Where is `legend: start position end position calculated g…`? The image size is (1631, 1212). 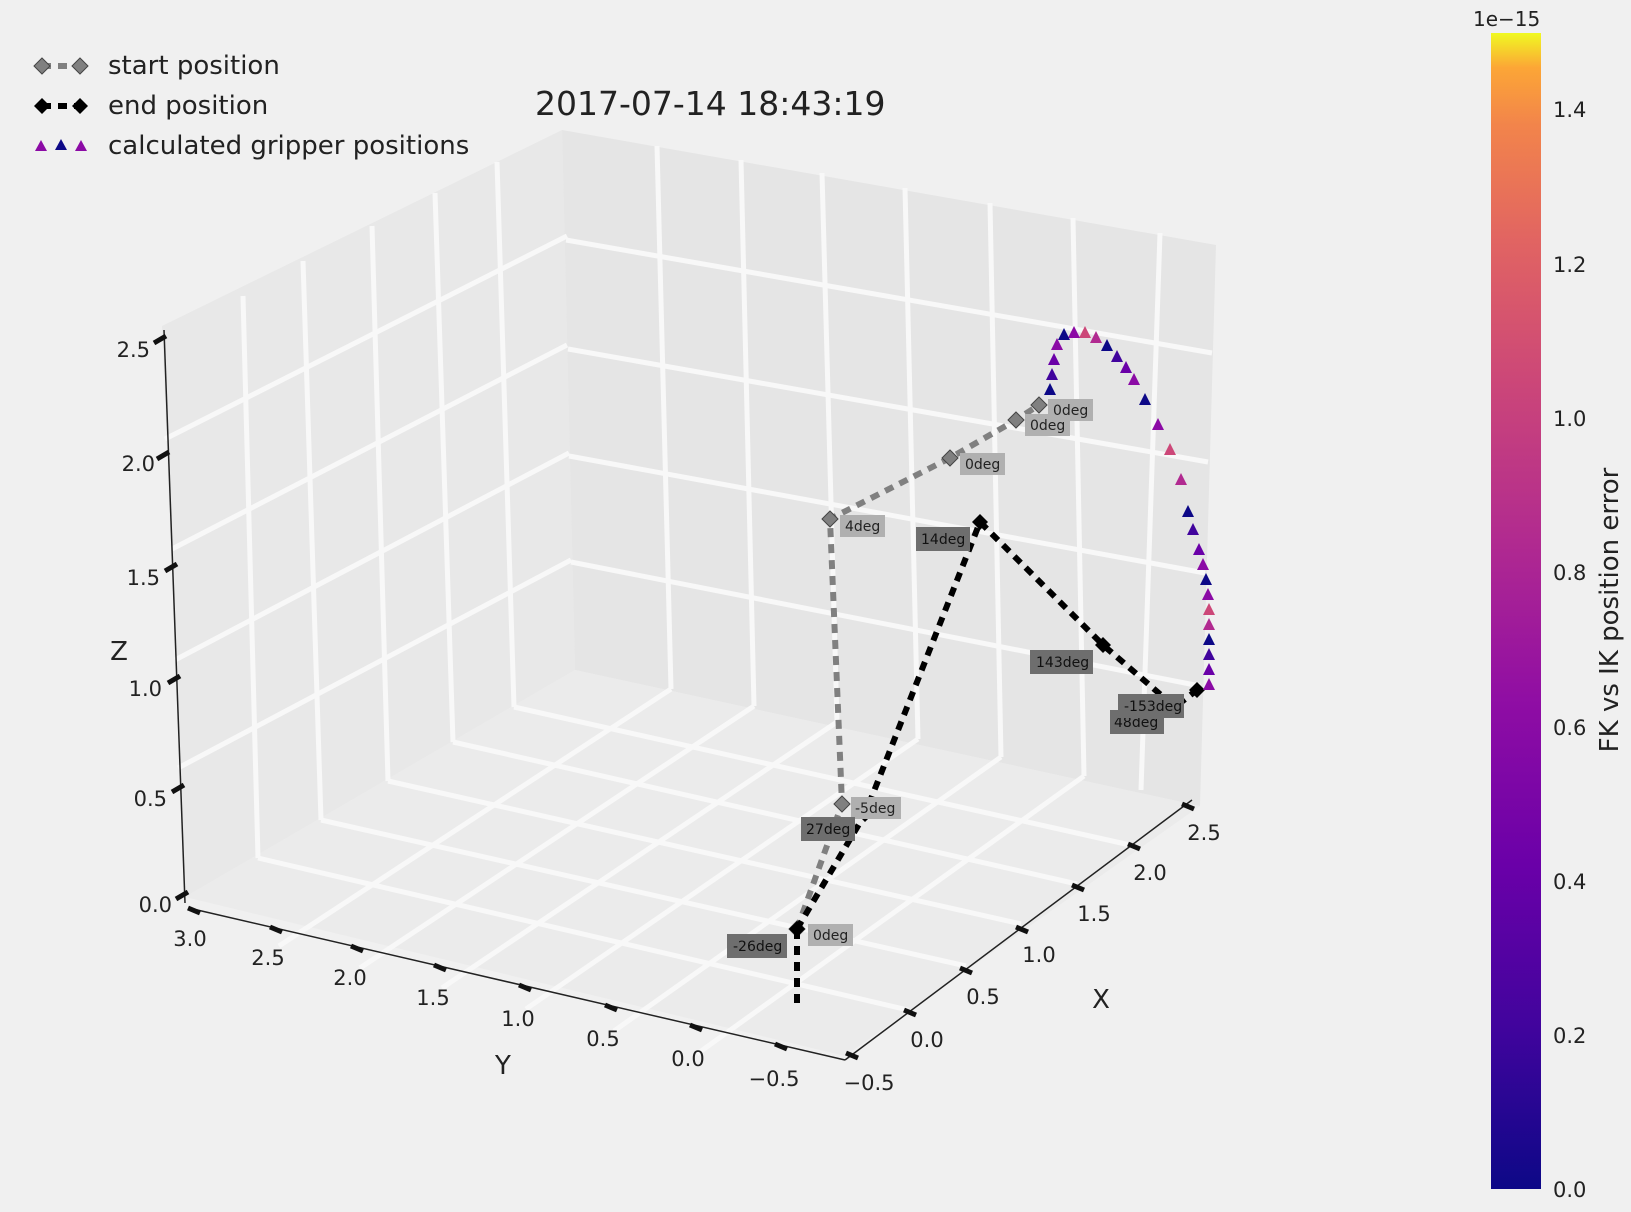
legend: start position end position calculated g… is located at coordinates (248, 106).